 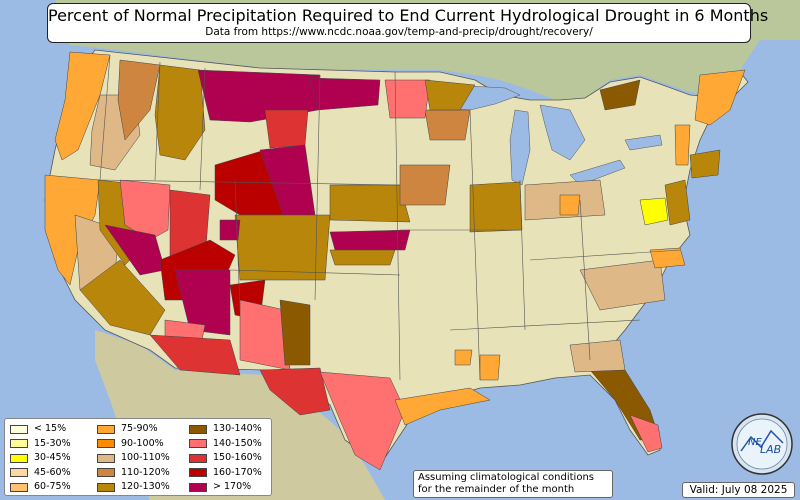 What do you see at coordinates (122, 297) in the screenshot?
I see `region-ca-south` at bounding box center [122, 297].